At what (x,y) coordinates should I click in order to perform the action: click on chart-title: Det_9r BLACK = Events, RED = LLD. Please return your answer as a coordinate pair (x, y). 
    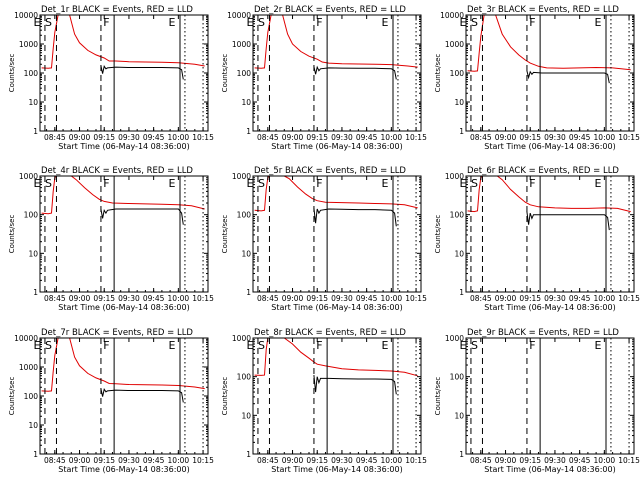
    Looking at the image, I should click on (543, 333).